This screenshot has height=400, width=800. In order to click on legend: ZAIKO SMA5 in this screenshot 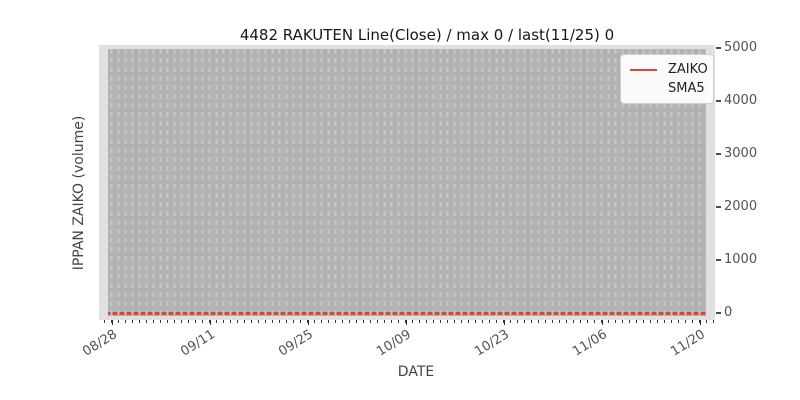, I will do `click(667, 79)`.